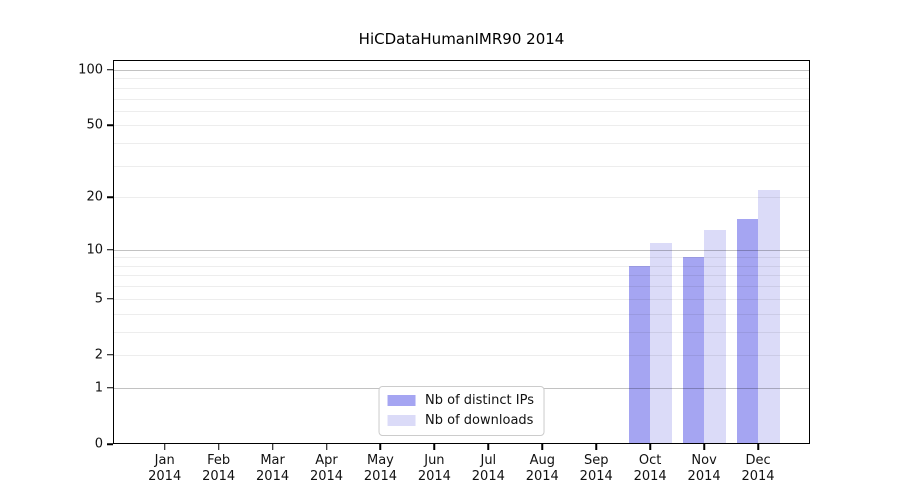 Image resolution: width=900 pixels, height=500 pixels. Describe the element at coordinates (401, 400) in the screenshot. I see `legend-swatch-distinct-ips-icon` at that location.